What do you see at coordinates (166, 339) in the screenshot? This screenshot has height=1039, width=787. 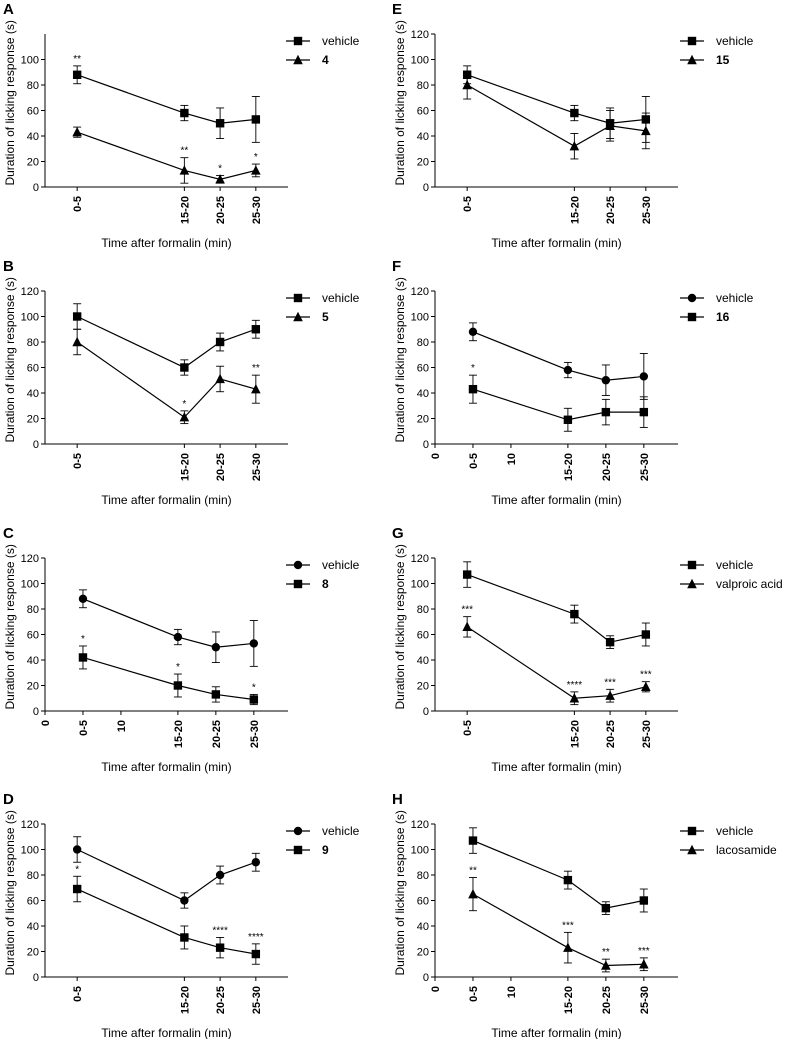 I see `series-vehicle` at bounding box center [166, 339].